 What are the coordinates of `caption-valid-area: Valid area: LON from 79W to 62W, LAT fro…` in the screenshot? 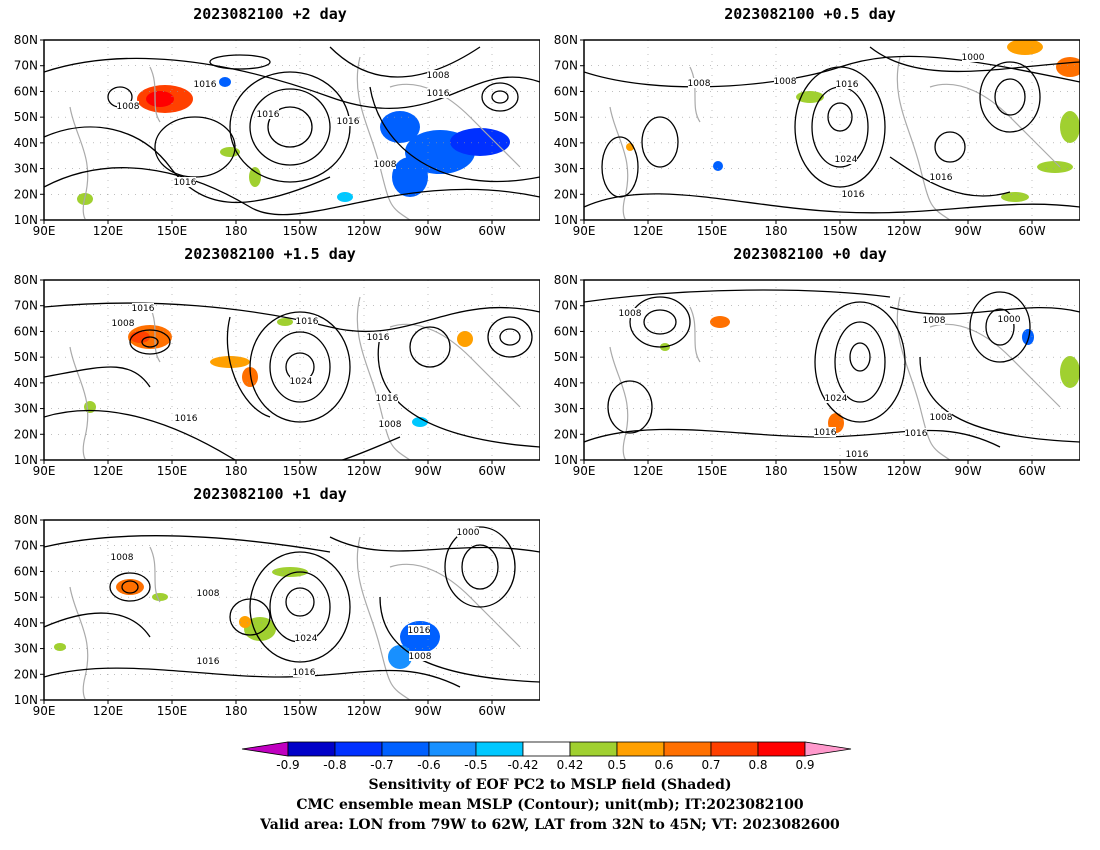 It's located at (550, 825).